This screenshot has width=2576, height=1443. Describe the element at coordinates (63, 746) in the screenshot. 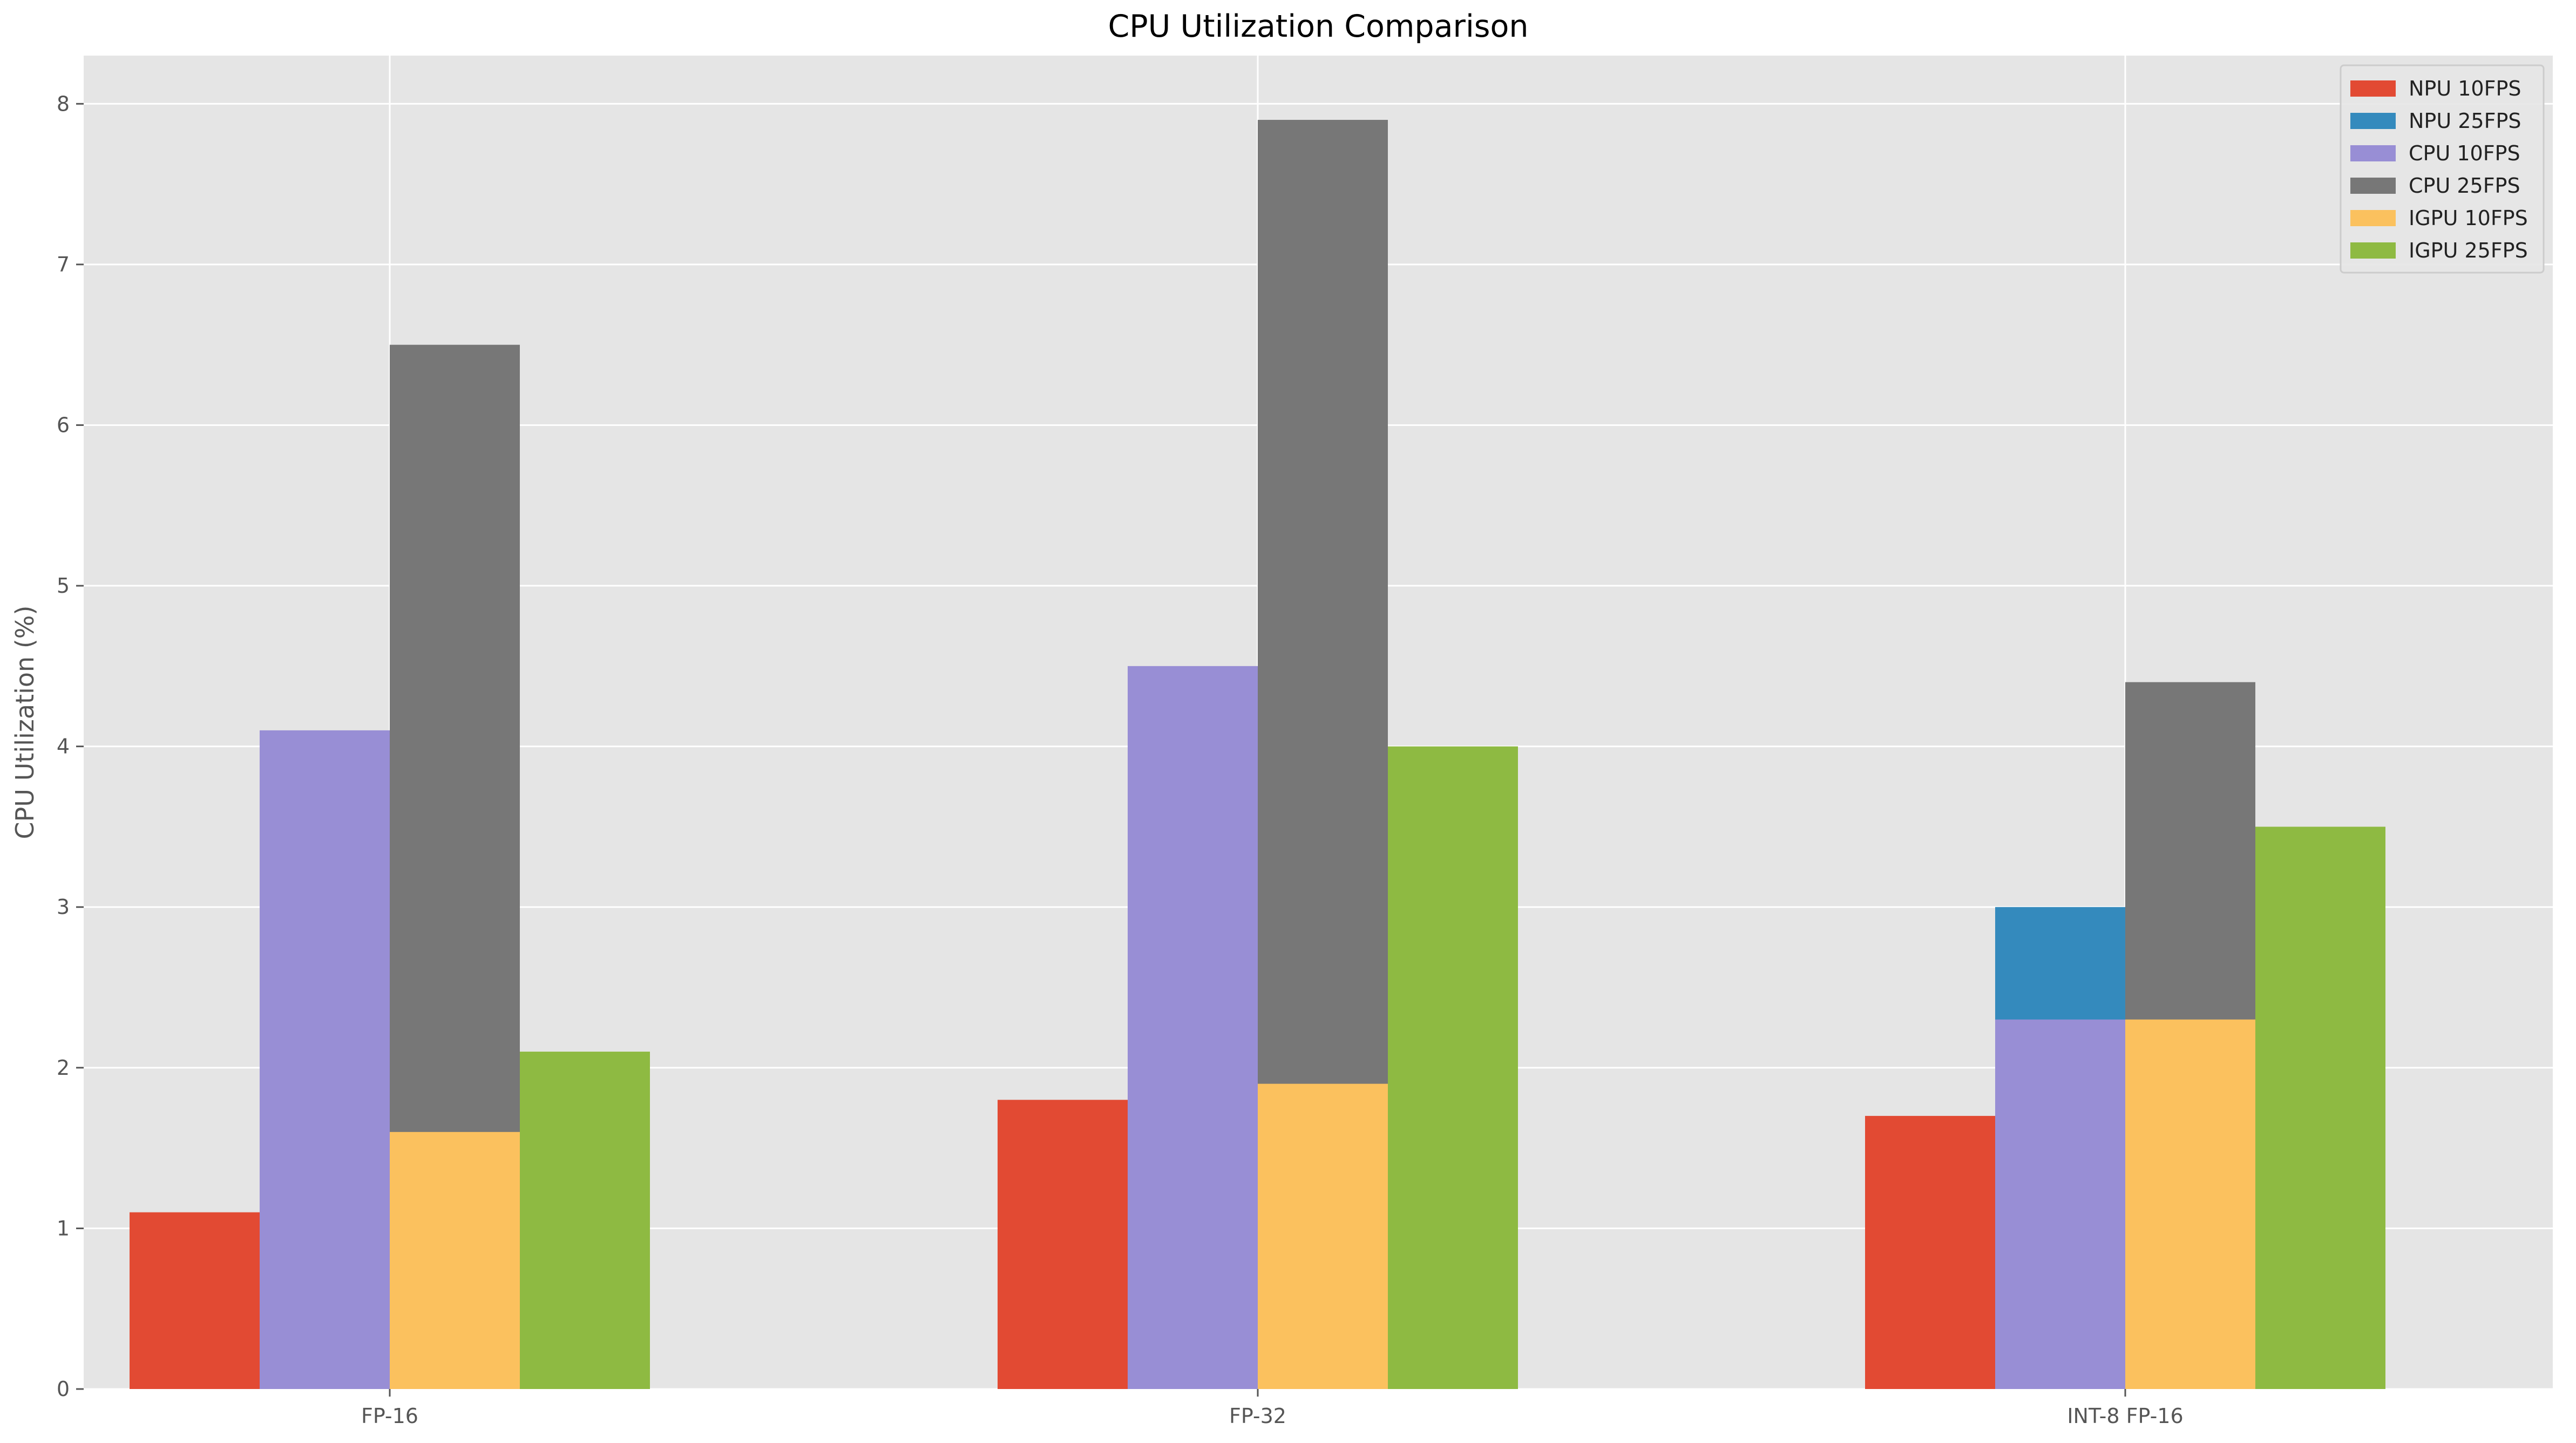

I see `y-tick-label: 4` at that location.